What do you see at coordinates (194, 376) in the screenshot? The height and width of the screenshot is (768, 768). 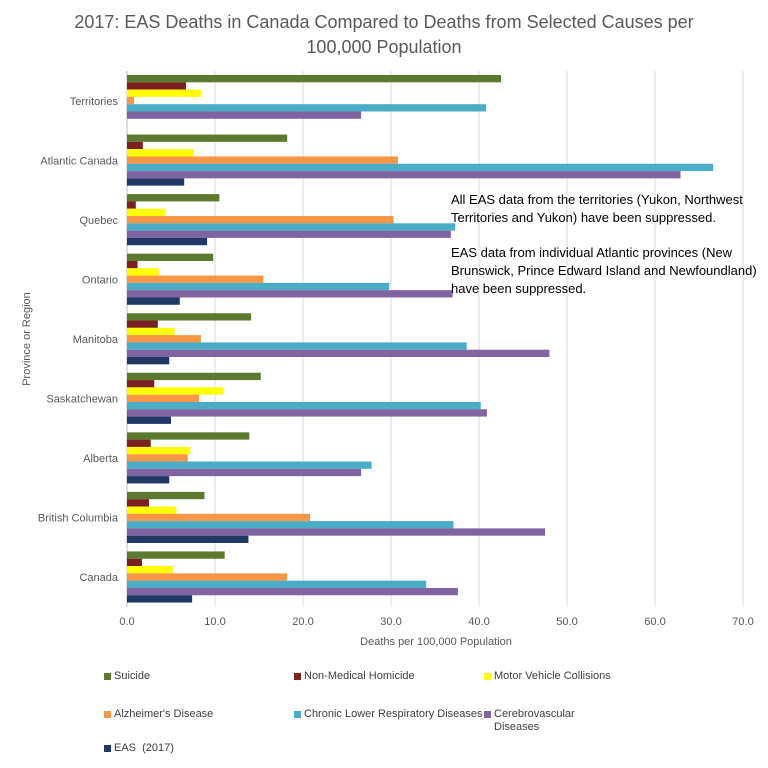 I see `bar-saskatchewan-suicide` at bounding box center [194, 376].